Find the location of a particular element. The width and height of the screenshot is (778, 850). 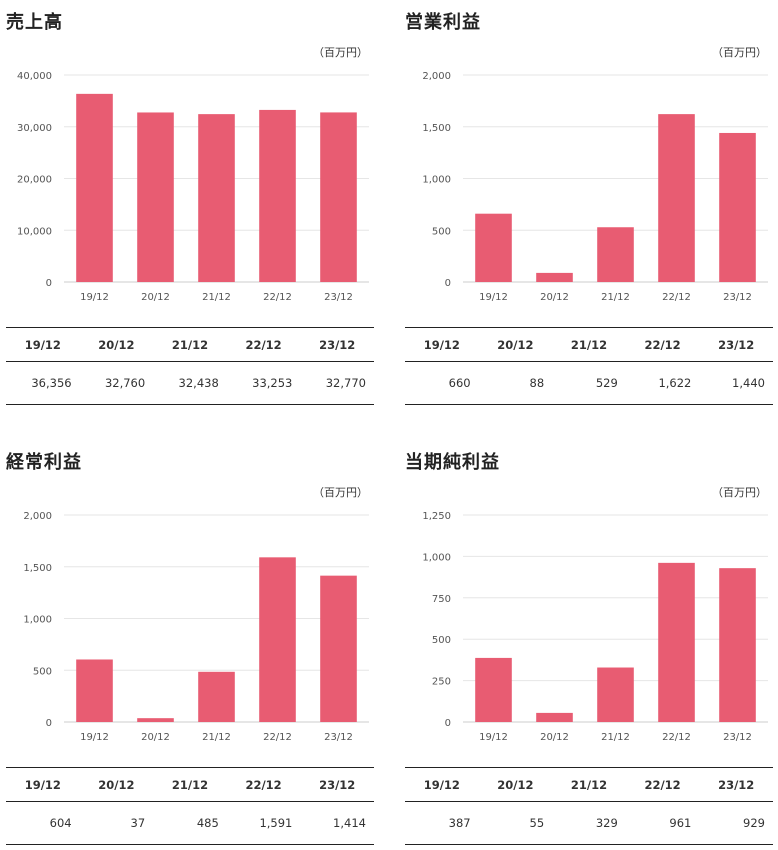

chart-title: 経常利益 is located at coordinates (44, 462).